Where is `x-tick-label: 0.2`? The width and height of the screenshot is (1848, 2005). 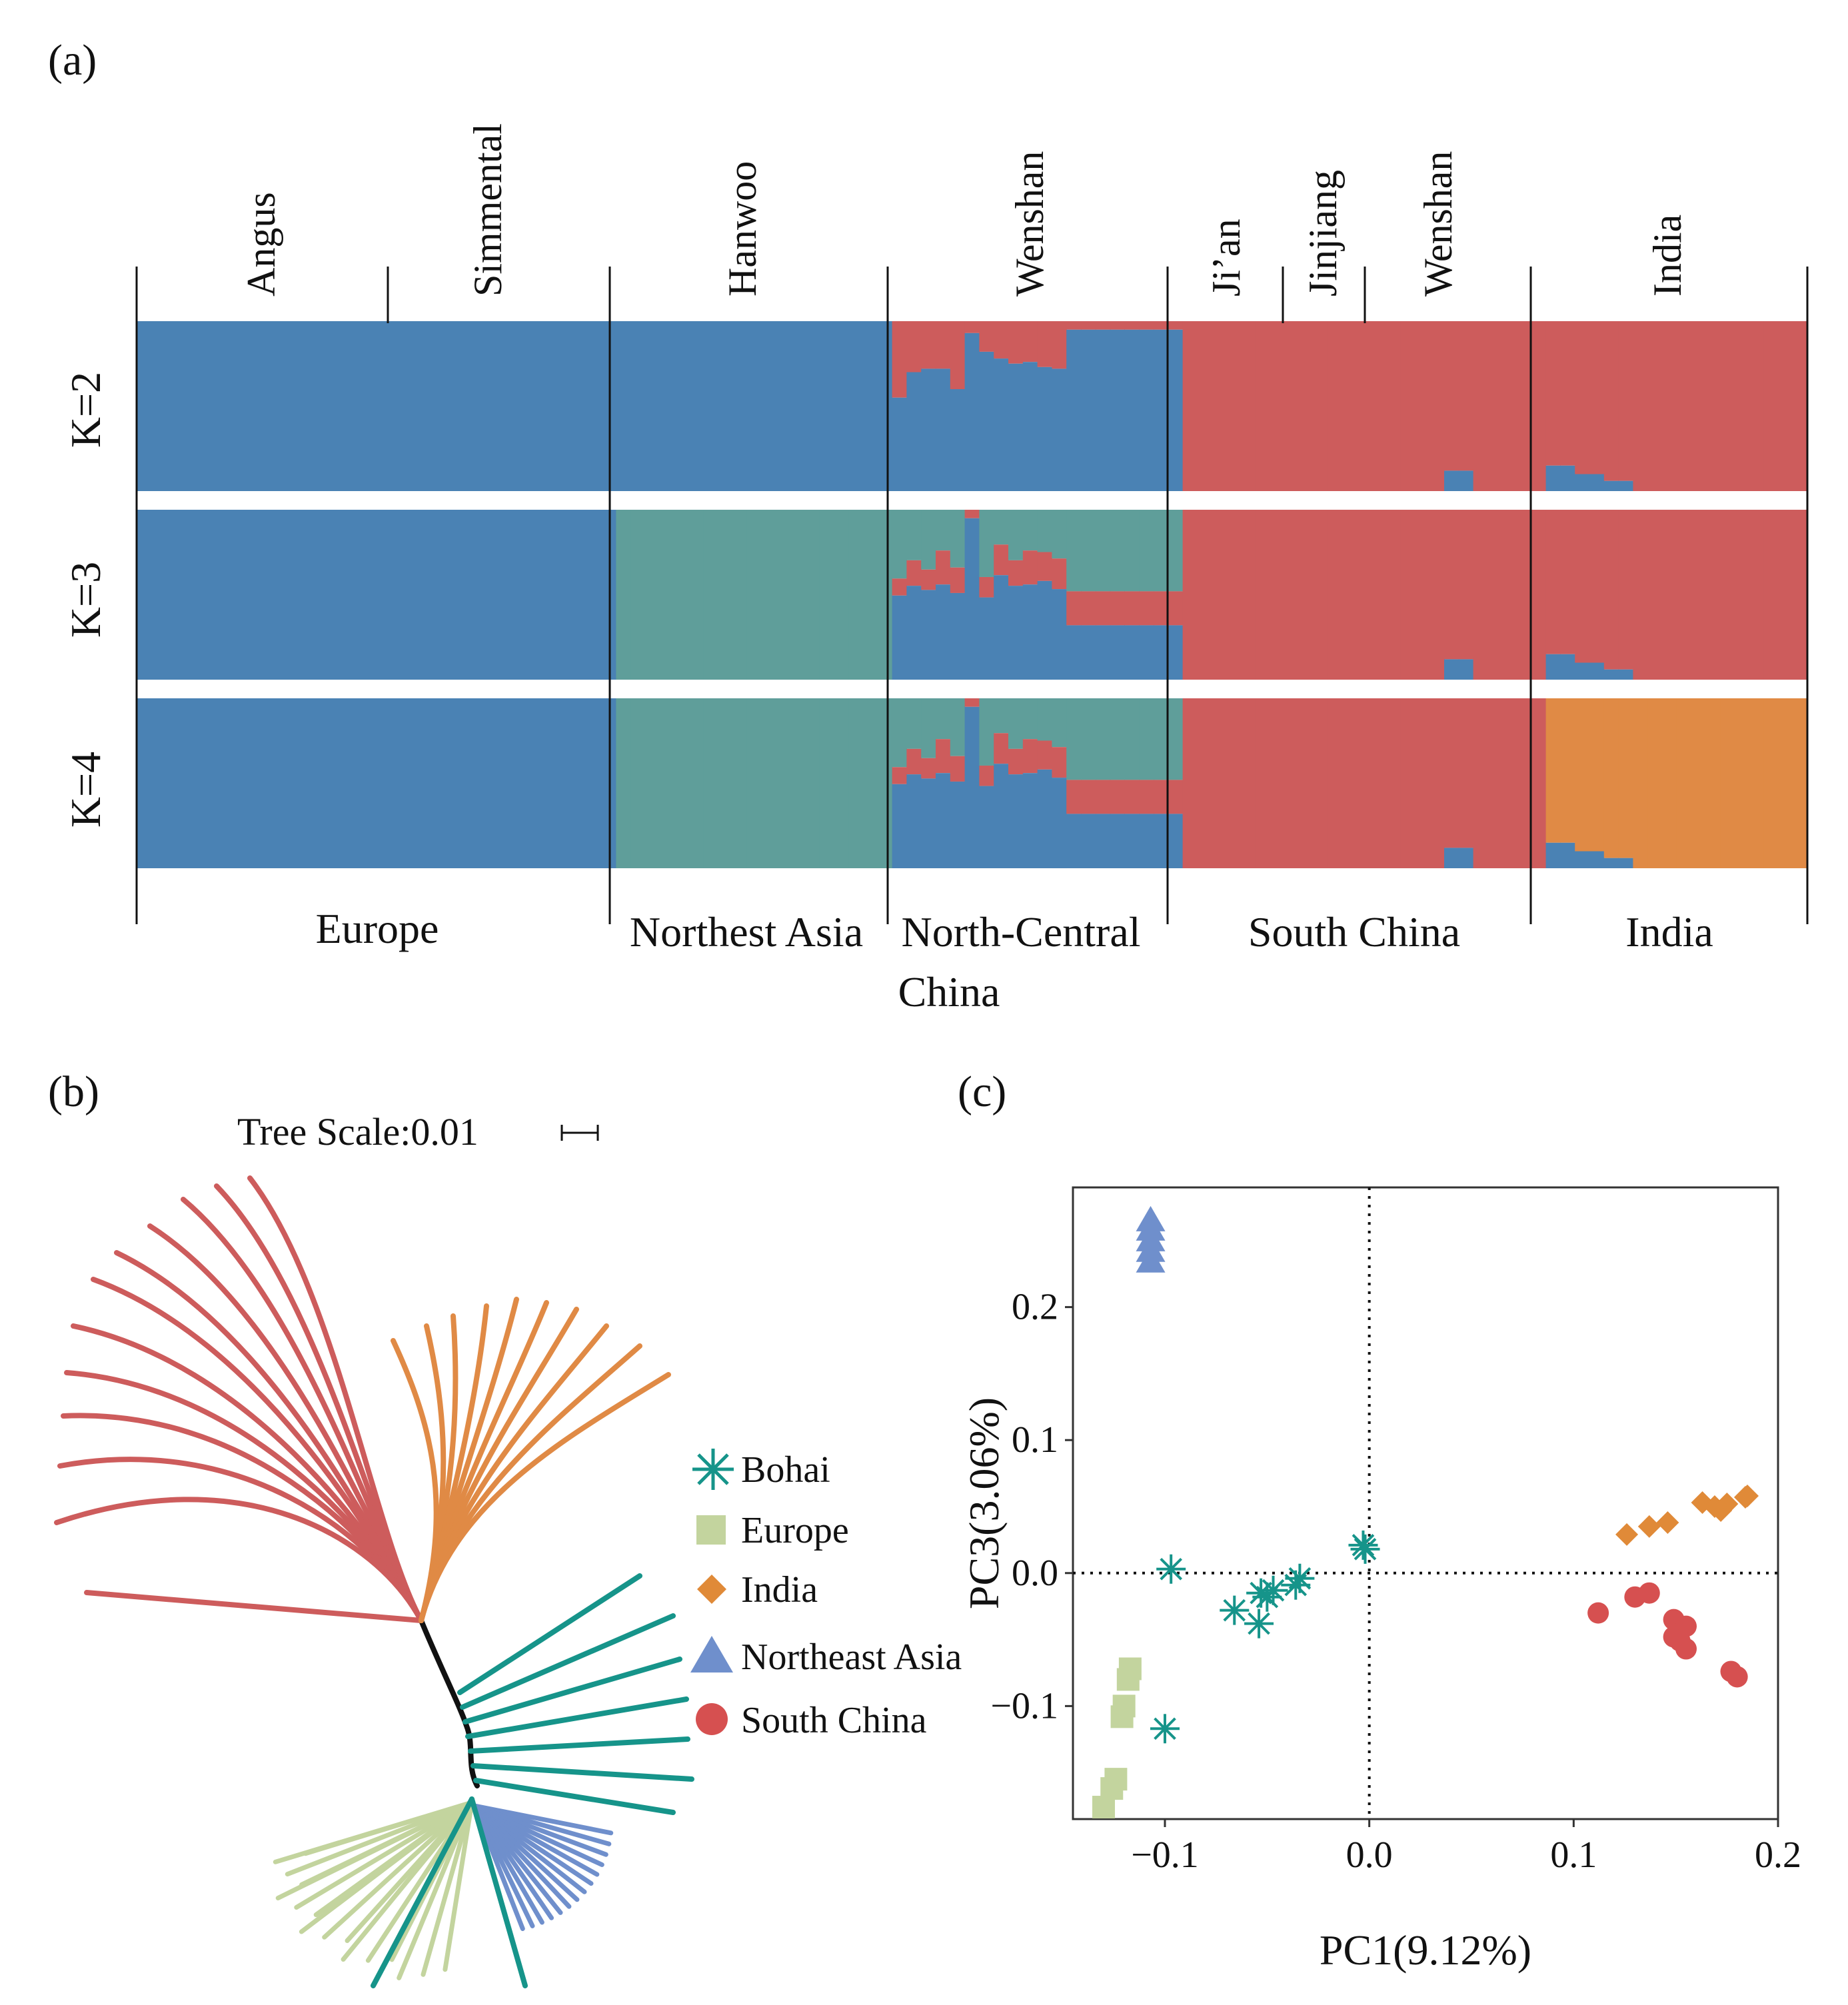
x-tick-label: 0.2 is located at coordinates (1778, 1855).